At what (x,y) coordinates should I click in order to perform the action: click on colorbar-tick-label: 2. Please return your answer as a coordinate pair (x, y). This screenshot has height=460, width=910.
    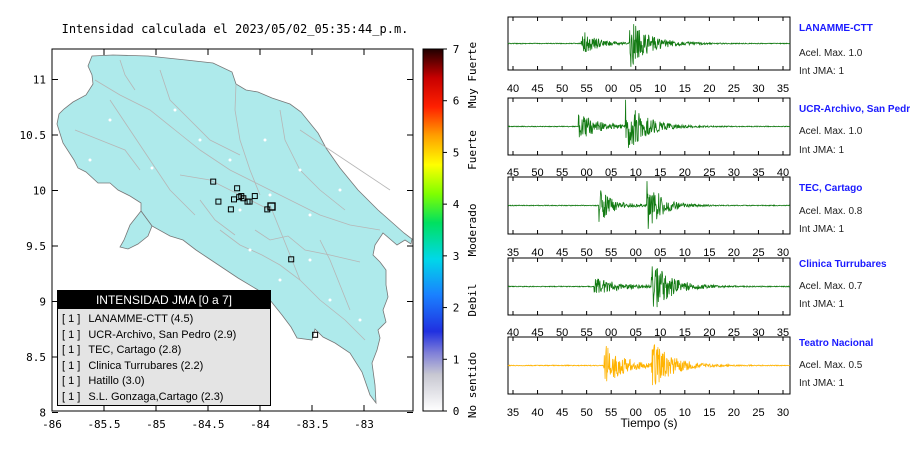
    Looking at the image, I should click on (456, 308).